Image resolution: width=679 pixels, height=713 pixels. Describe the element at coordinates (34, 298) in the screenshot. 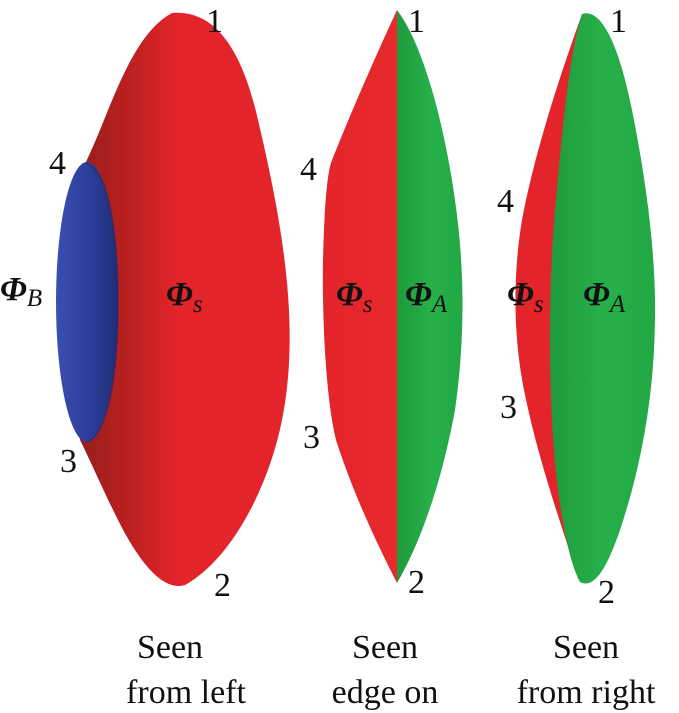

I see `phi-subscript-b: B` at that location.